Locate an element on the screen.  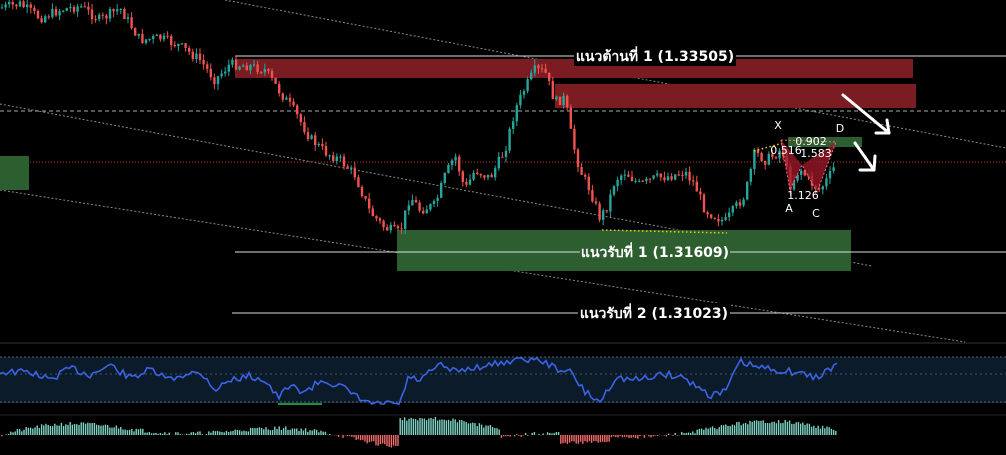
demand-zone-left is located at coordinates (14, 173).